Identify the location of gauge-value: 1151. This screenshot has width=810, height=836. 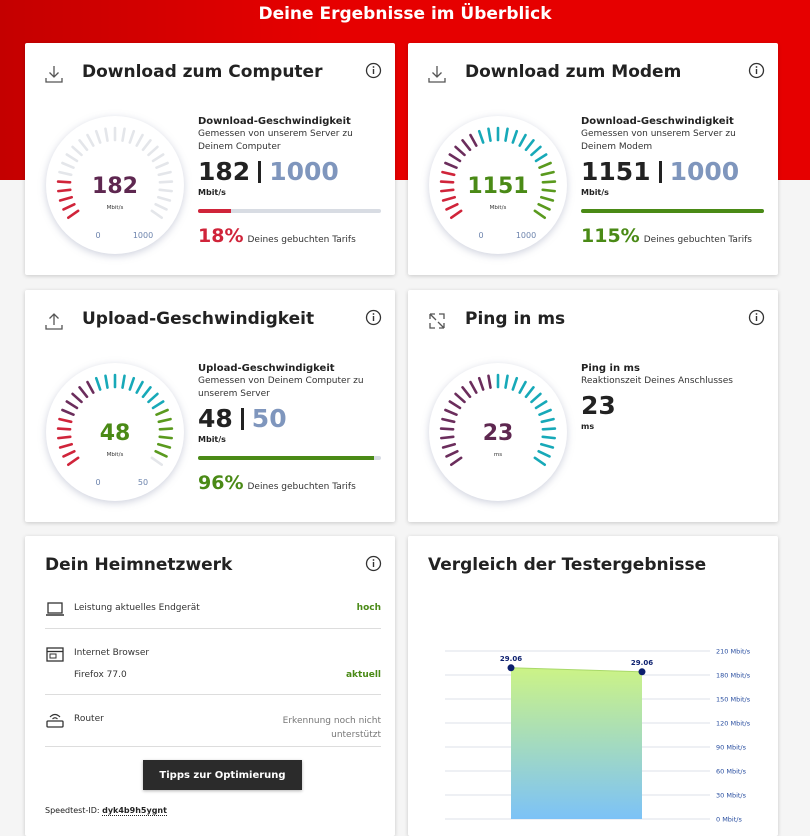
(497, 186).